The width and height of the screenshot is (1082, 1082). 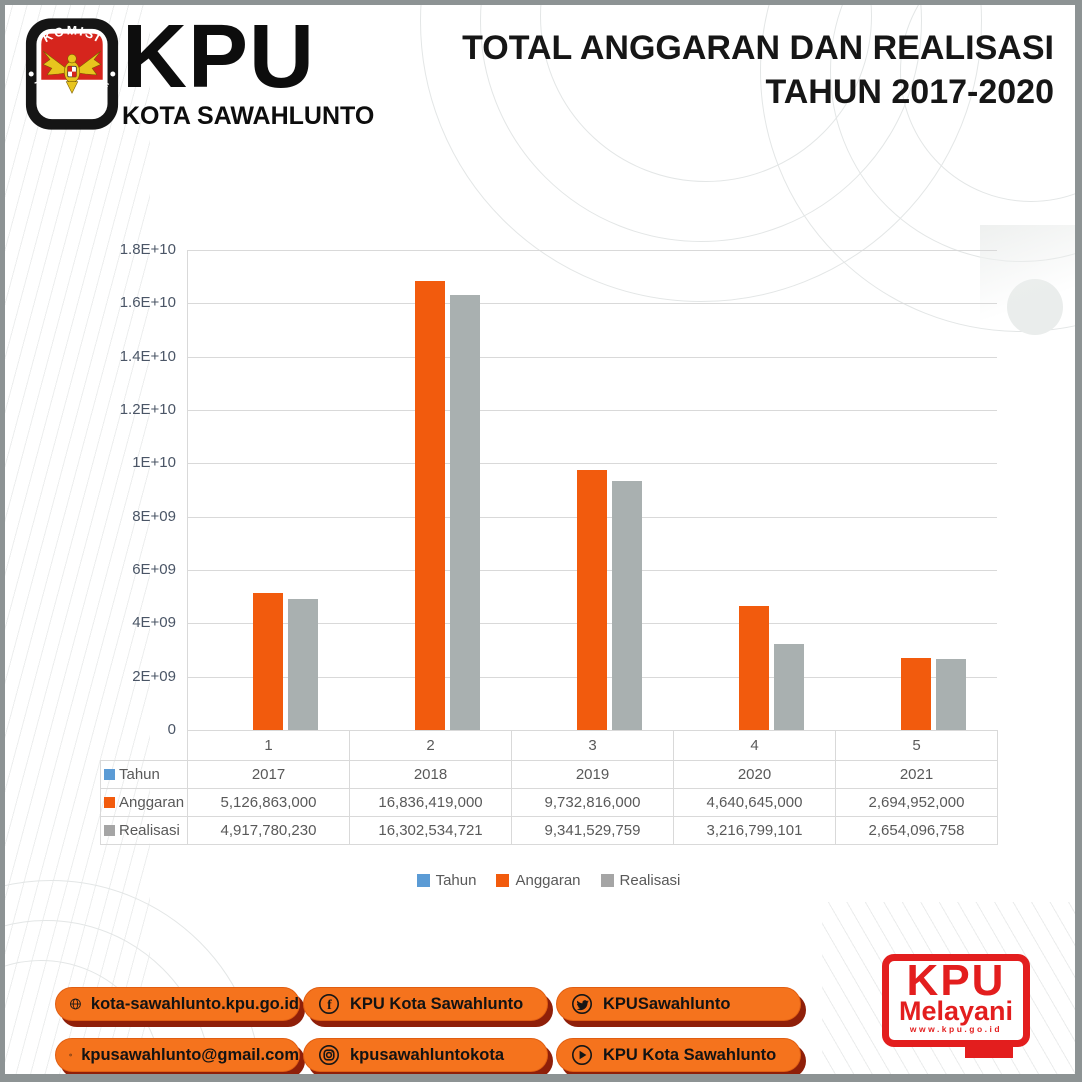 What do you see at coordinates (754, 802) in the screenshot?
I see `table-cell: 4,640,645,000` at bounding box center [754, 802].